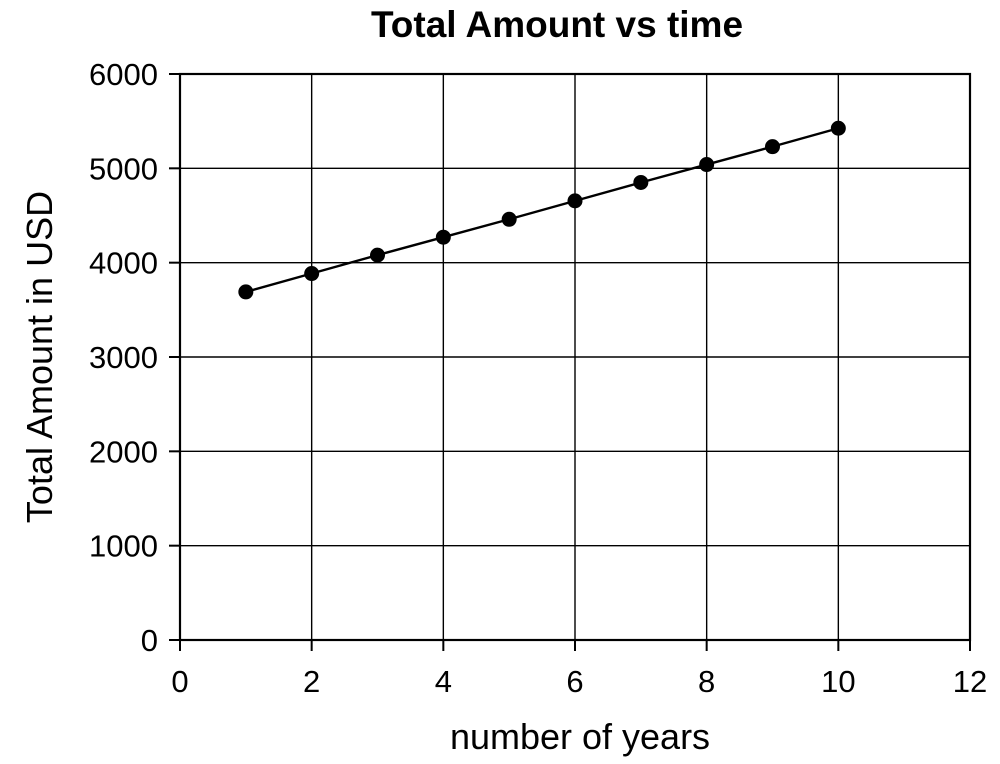  I want to click on x-tick-label: 10, so click(838, 681).